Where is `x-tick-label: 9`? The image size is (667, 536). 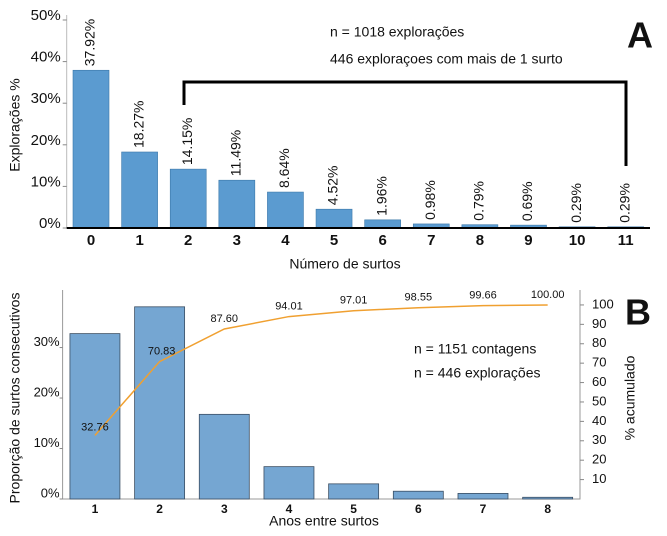 x-tick-label: 9 is located at coordinates (528, 240).